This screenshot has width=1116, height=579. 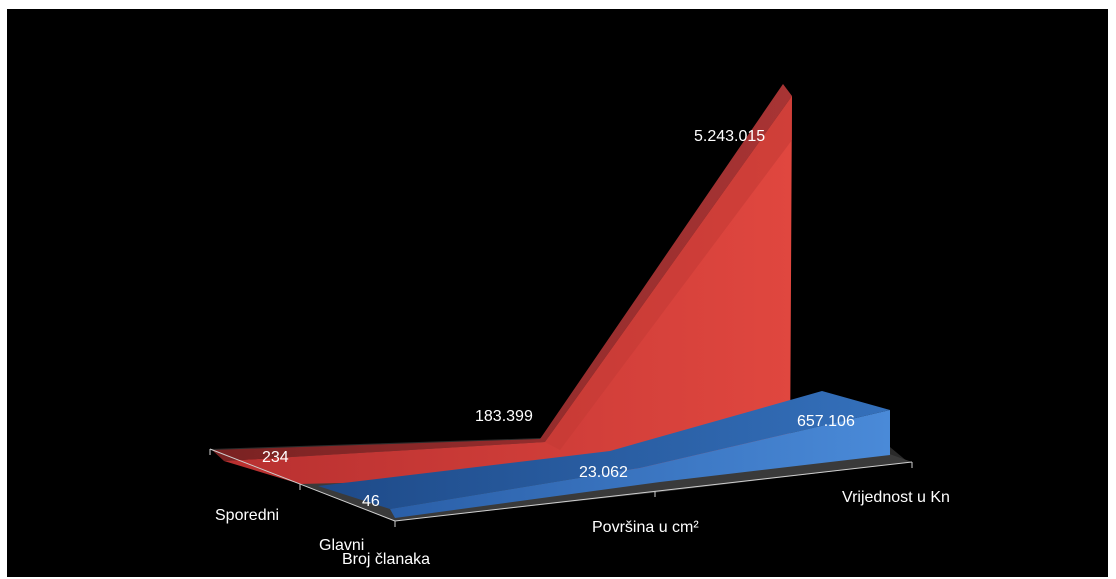 I want to click on data-label-glavni-2: 657.106, so click(x=826, y=421).